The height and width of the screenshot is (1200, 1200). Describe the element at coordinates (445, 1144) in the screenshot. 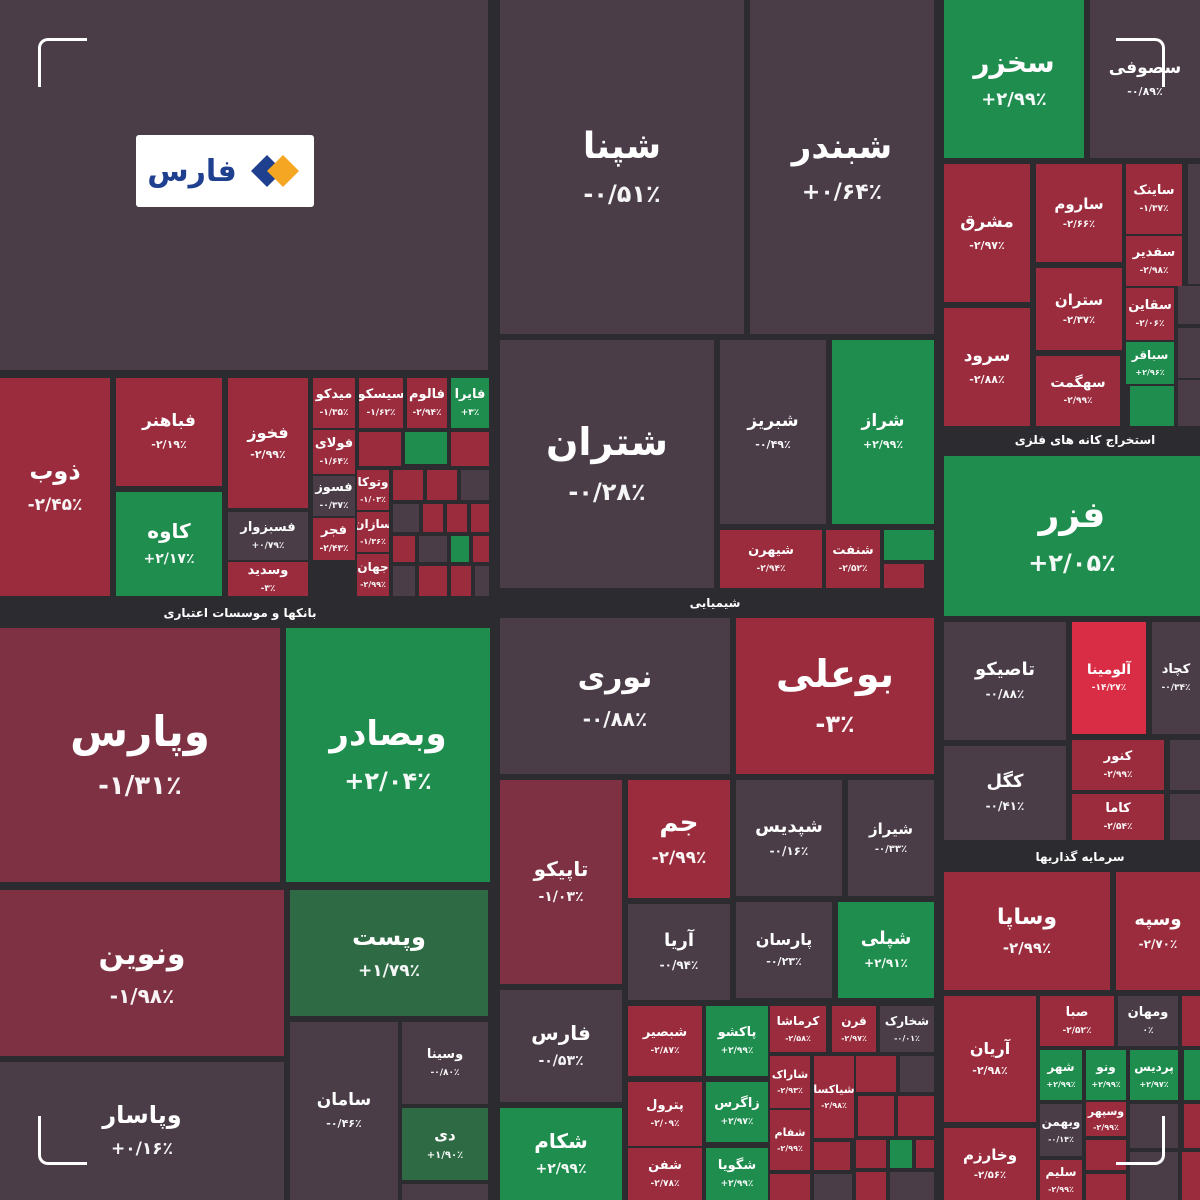

I see `treemap-tile: دی +۱/۹۰٪` at that location.